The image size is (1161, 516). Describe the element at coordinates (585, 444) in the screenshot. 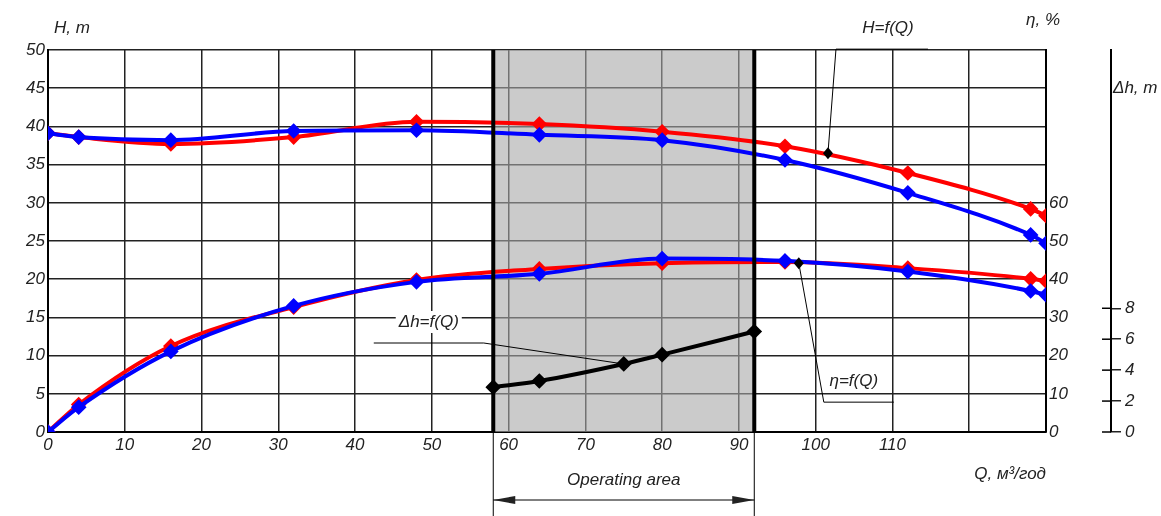

I see `x-tick-label: 70` at that location.